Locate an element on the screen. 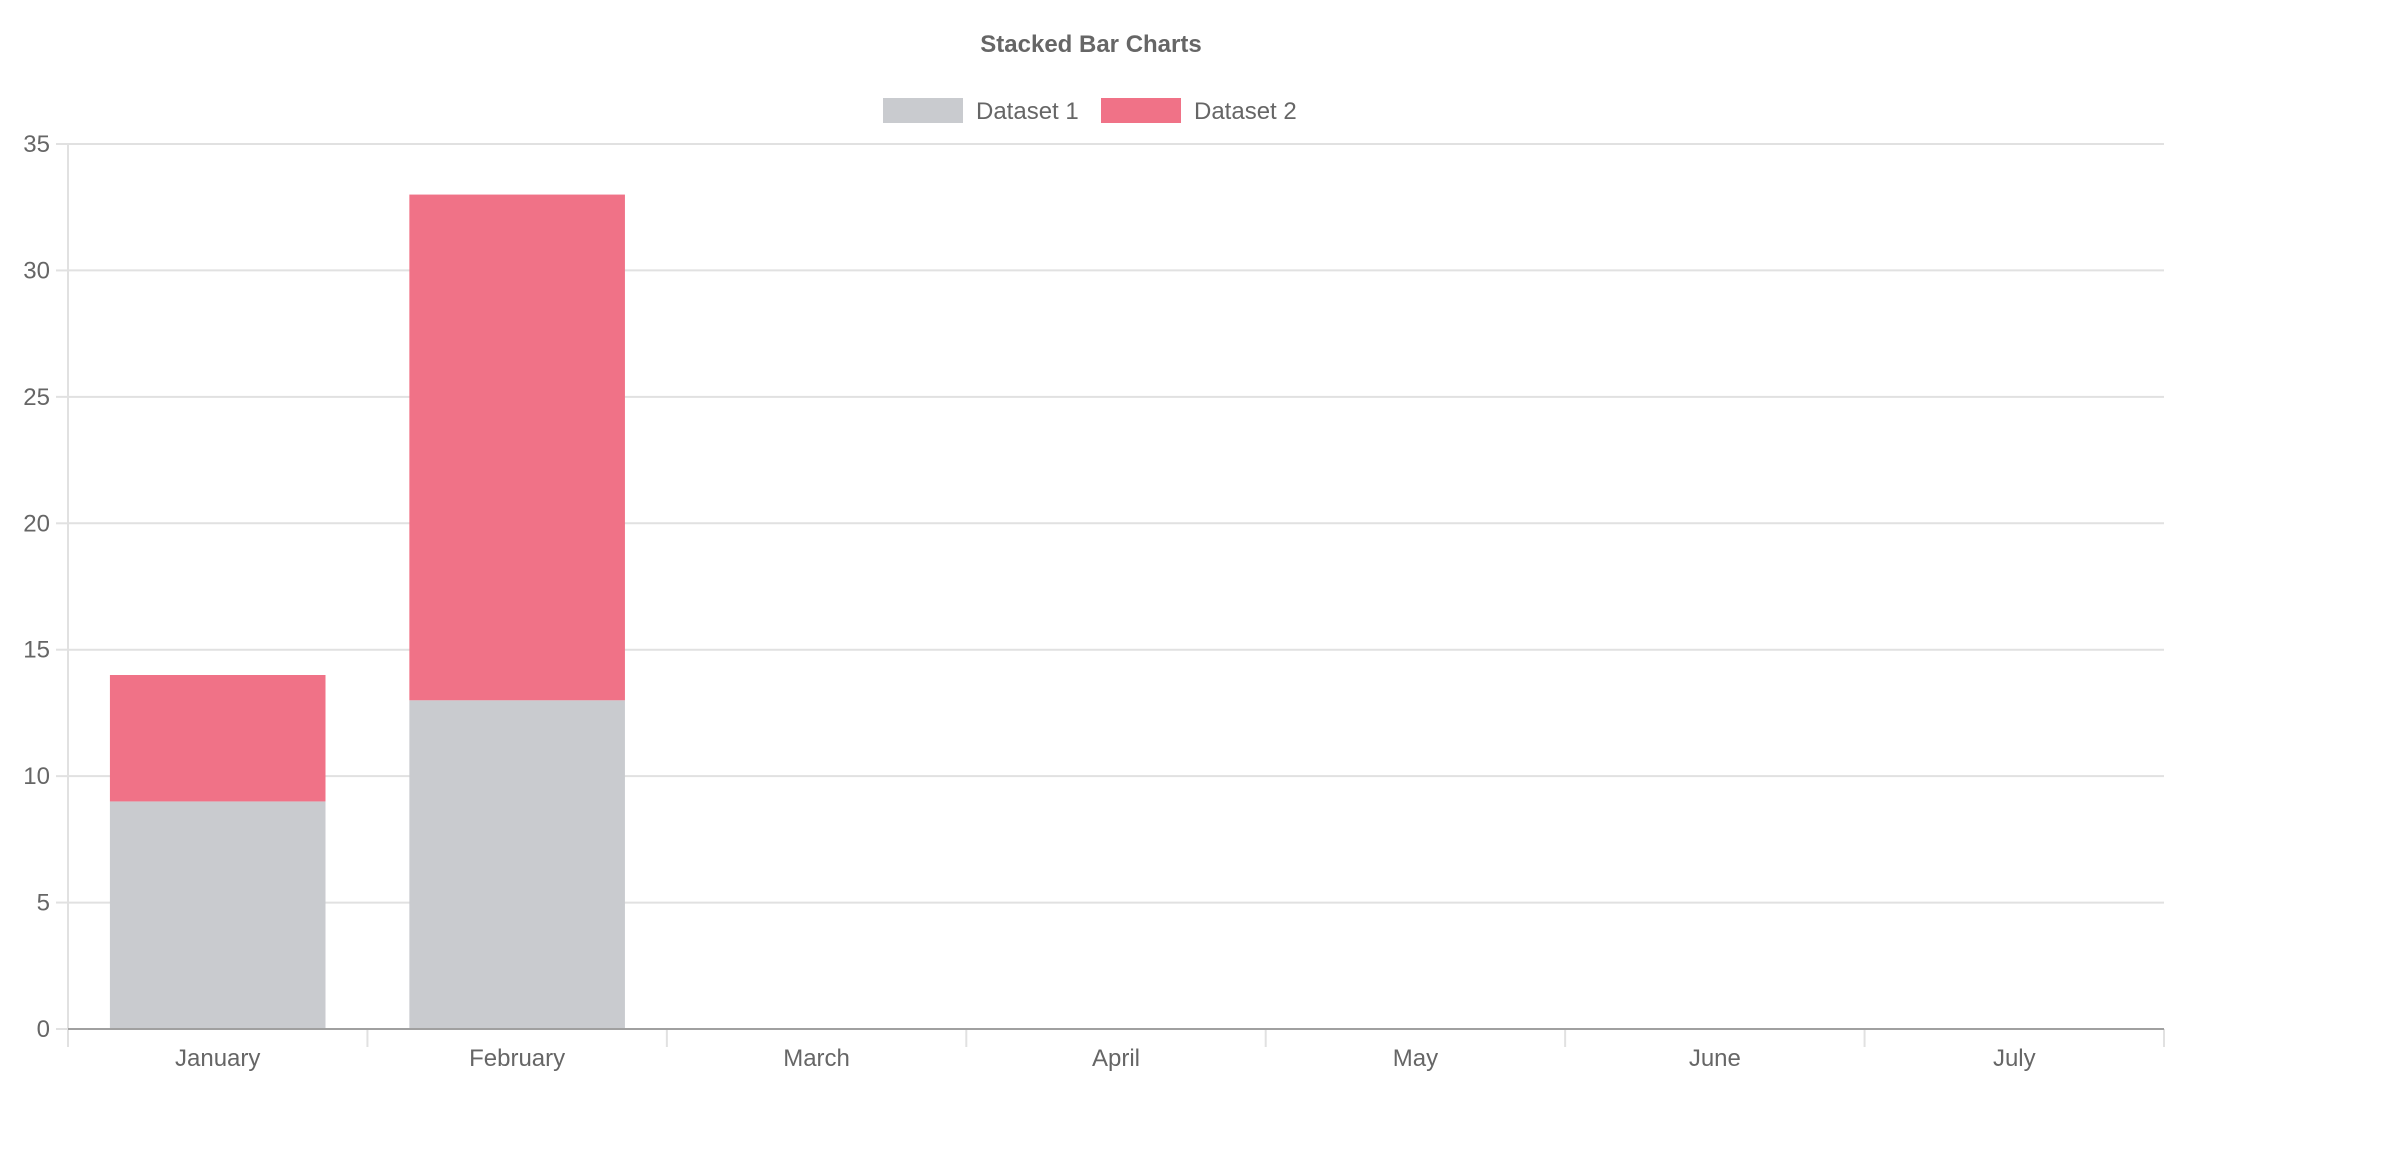 The width and height of the screenshot is (2382, 1157). y-axis-ticks: 0 5 10 15 20 25 30 35 is located at coordinates (36, 587).